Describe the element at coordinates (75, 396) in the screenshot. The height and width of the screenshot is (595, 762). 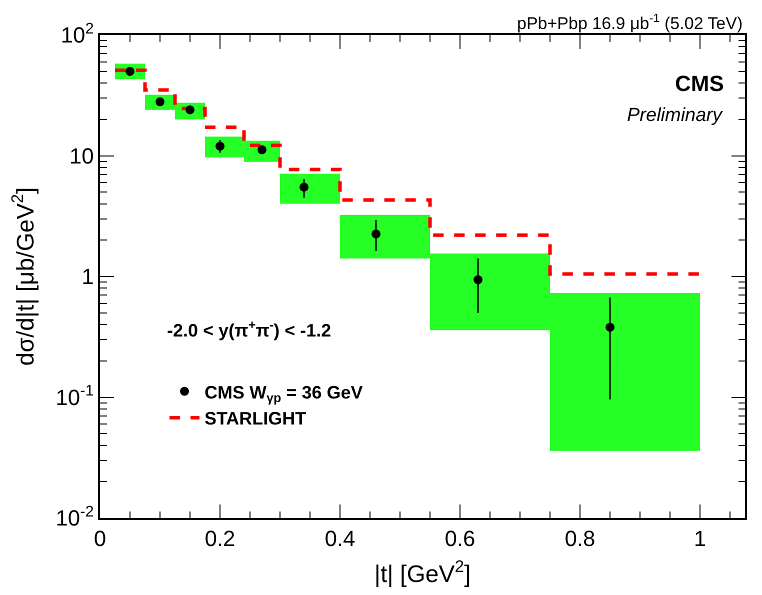
I see `y-tick-label: 10$^{-1}$` at that location.